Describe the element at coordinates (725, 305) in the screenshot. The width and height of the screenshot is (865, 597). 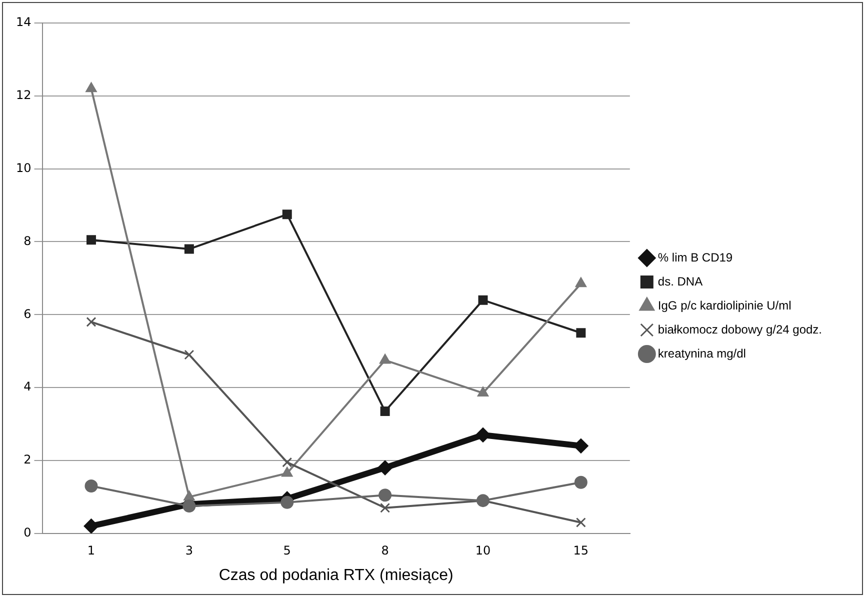
I see `legend-label: IgG p/c kardiolipinie U/ml` at that location.